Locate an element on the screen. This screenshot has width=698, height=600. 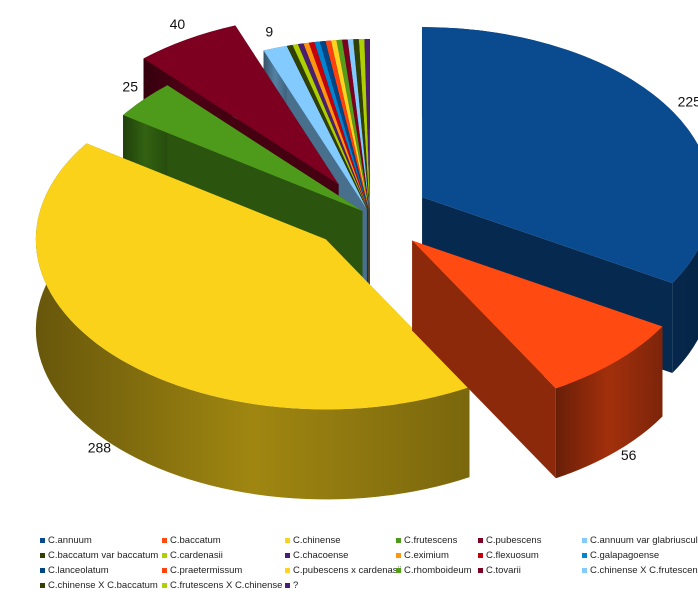
legend-label: C.baccatum var baccatum is located at coordinates (103, 555).